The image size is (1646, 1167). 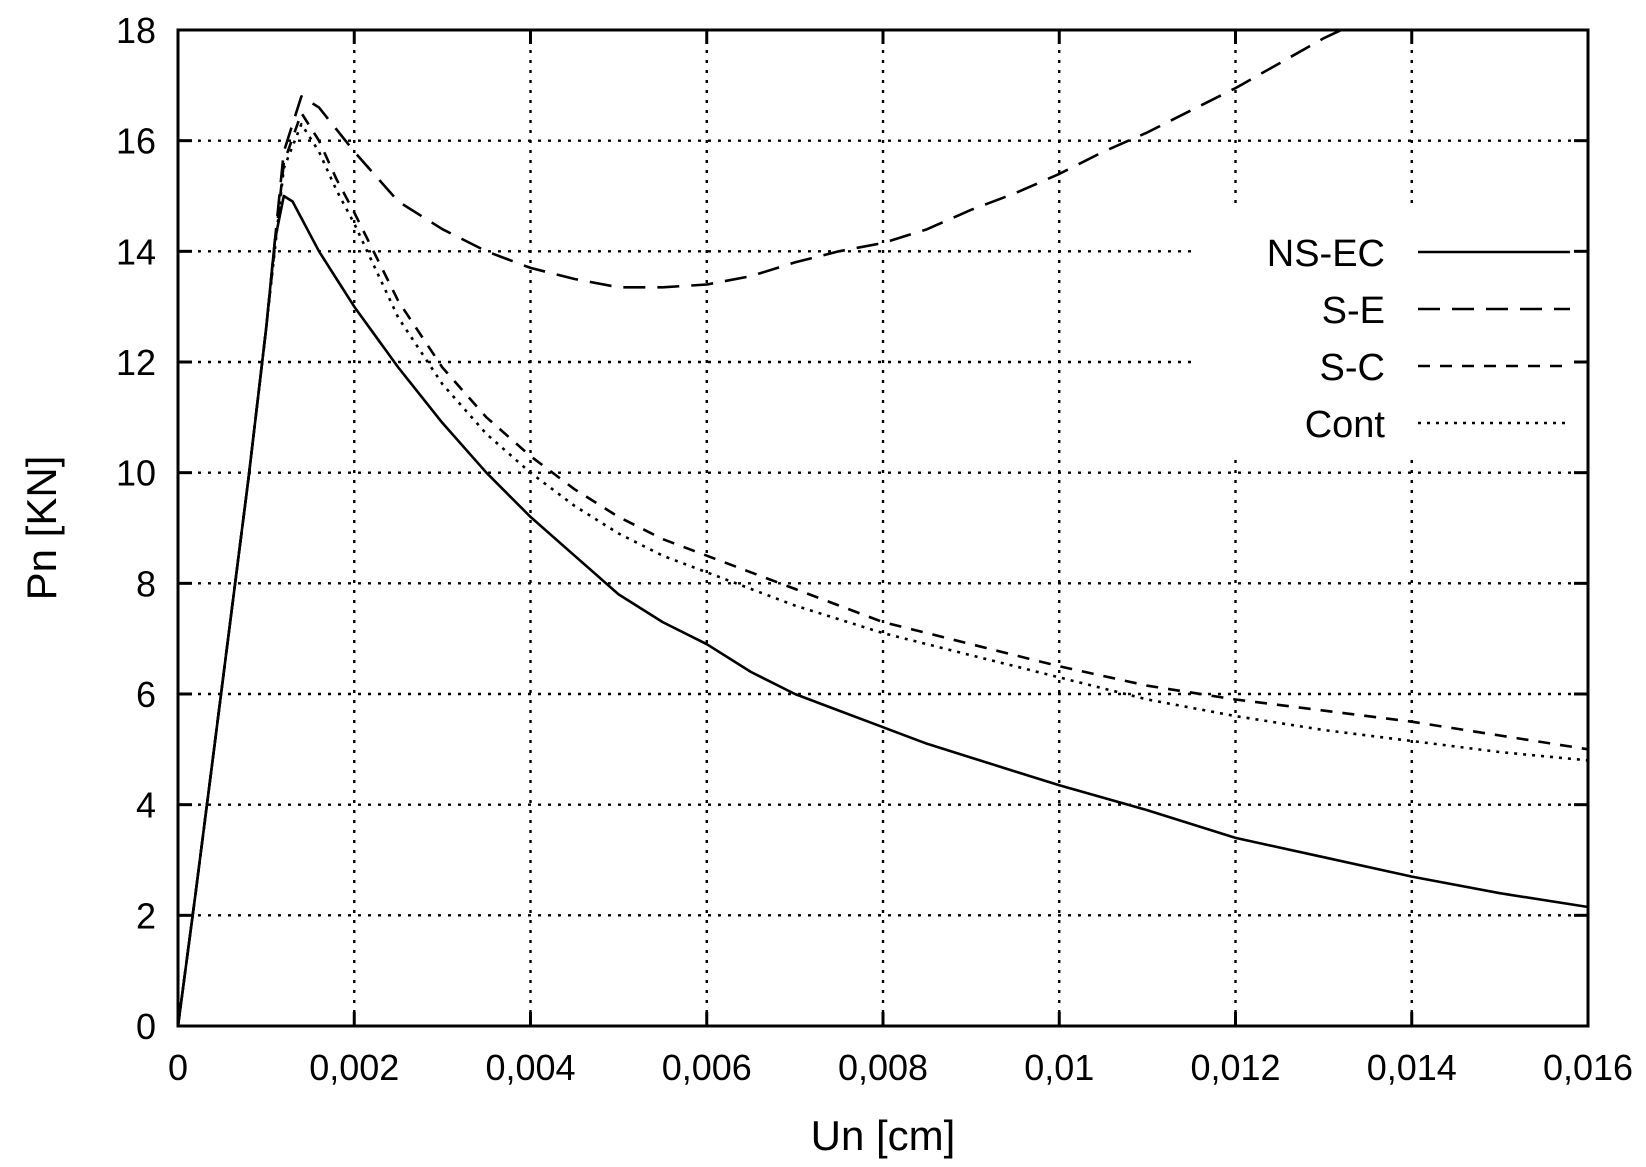 I want to click on y-tick-label: 18, so click(x=136, y=30).